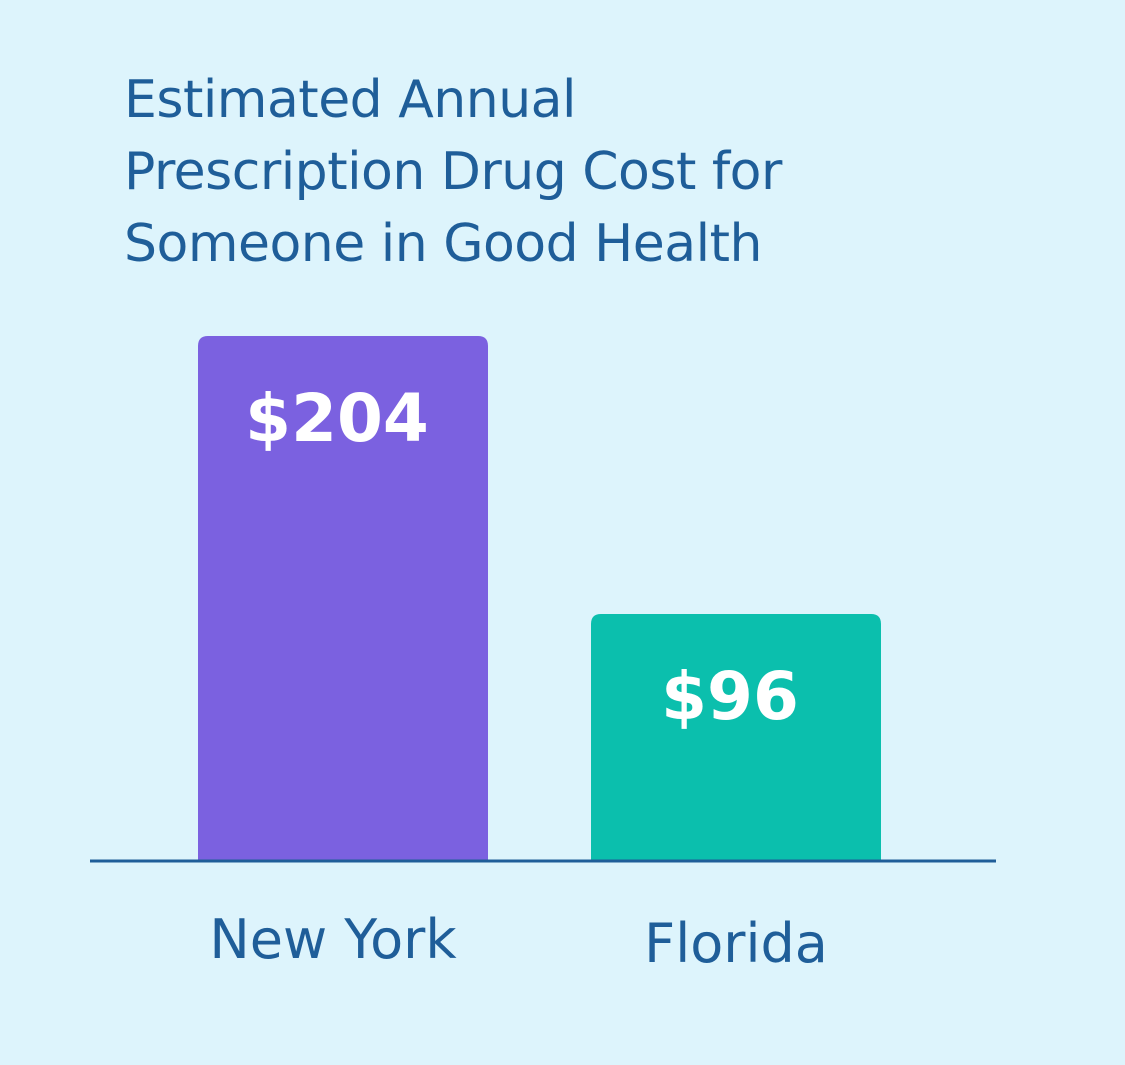  Describe the element at coordinates (443, 244) in the screenshot. I see `chart-title-line-3: Someone in Good Health` at that location.